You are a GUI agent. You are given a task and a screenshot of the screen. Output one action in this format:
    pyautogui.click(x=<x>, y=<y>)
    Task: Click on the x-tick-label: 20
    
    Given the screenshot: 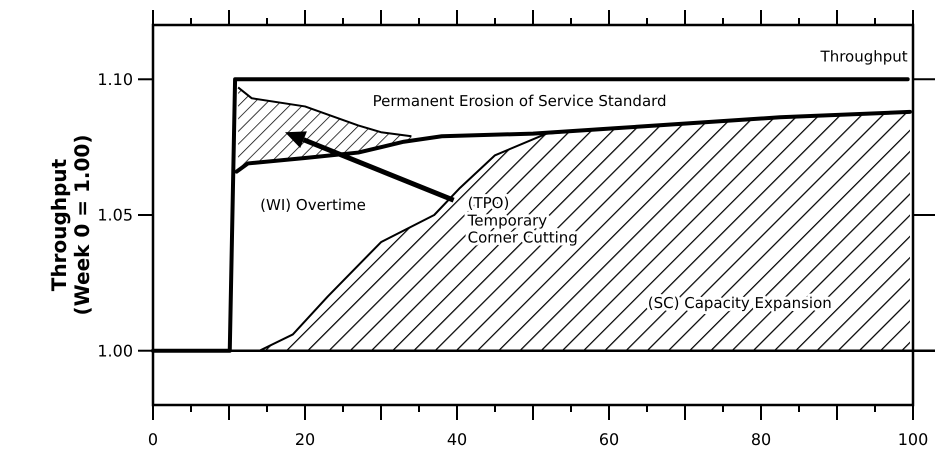 What is the action you would take?
    pyautogui.click(x=305, y=439)
    